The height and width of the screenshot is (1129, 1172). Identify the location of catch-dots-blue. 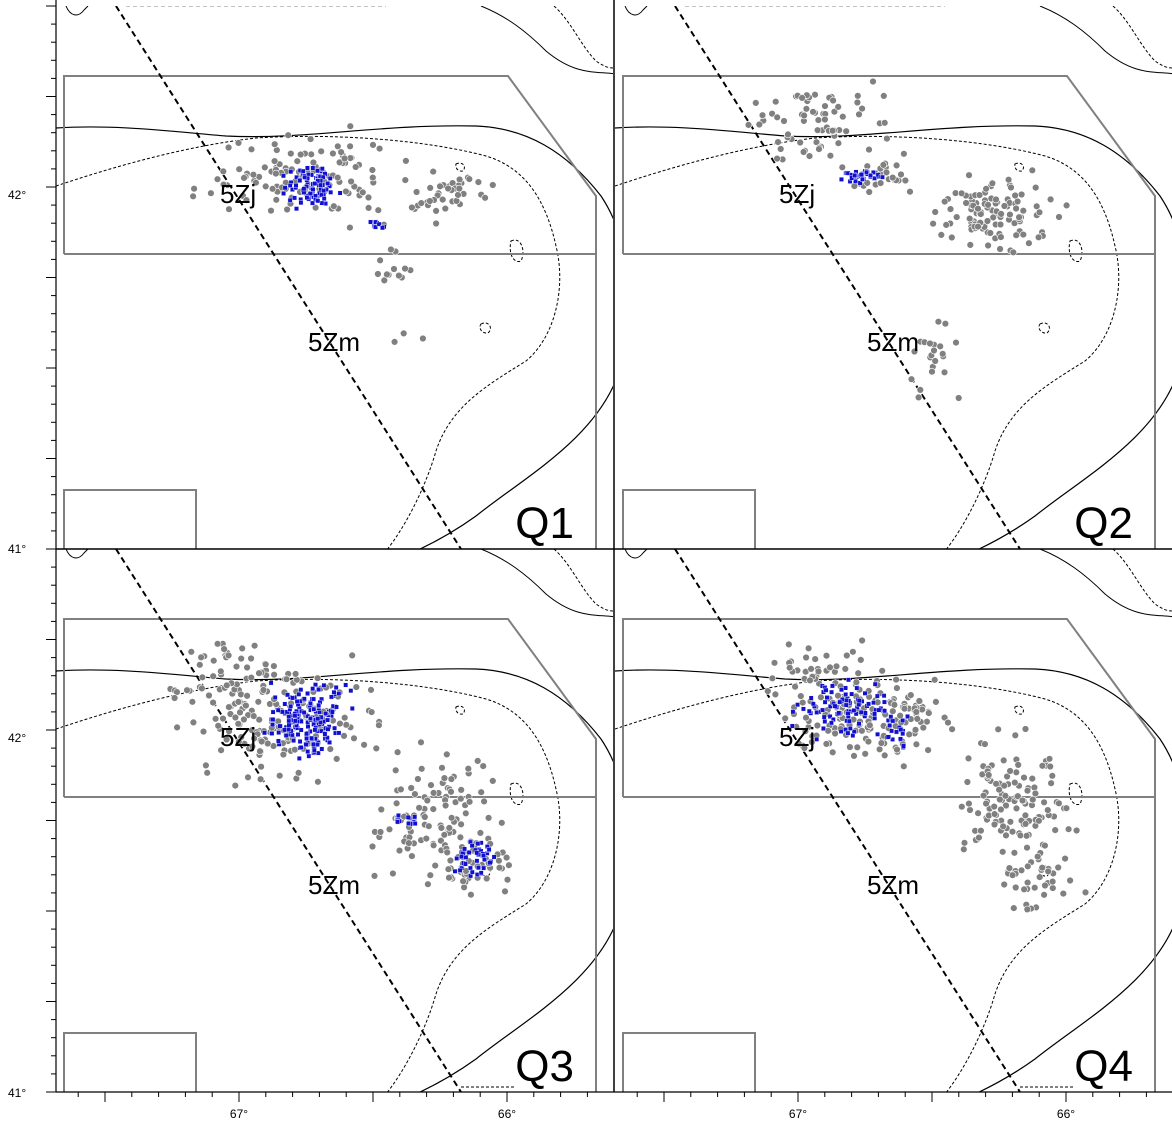
(849, 713).